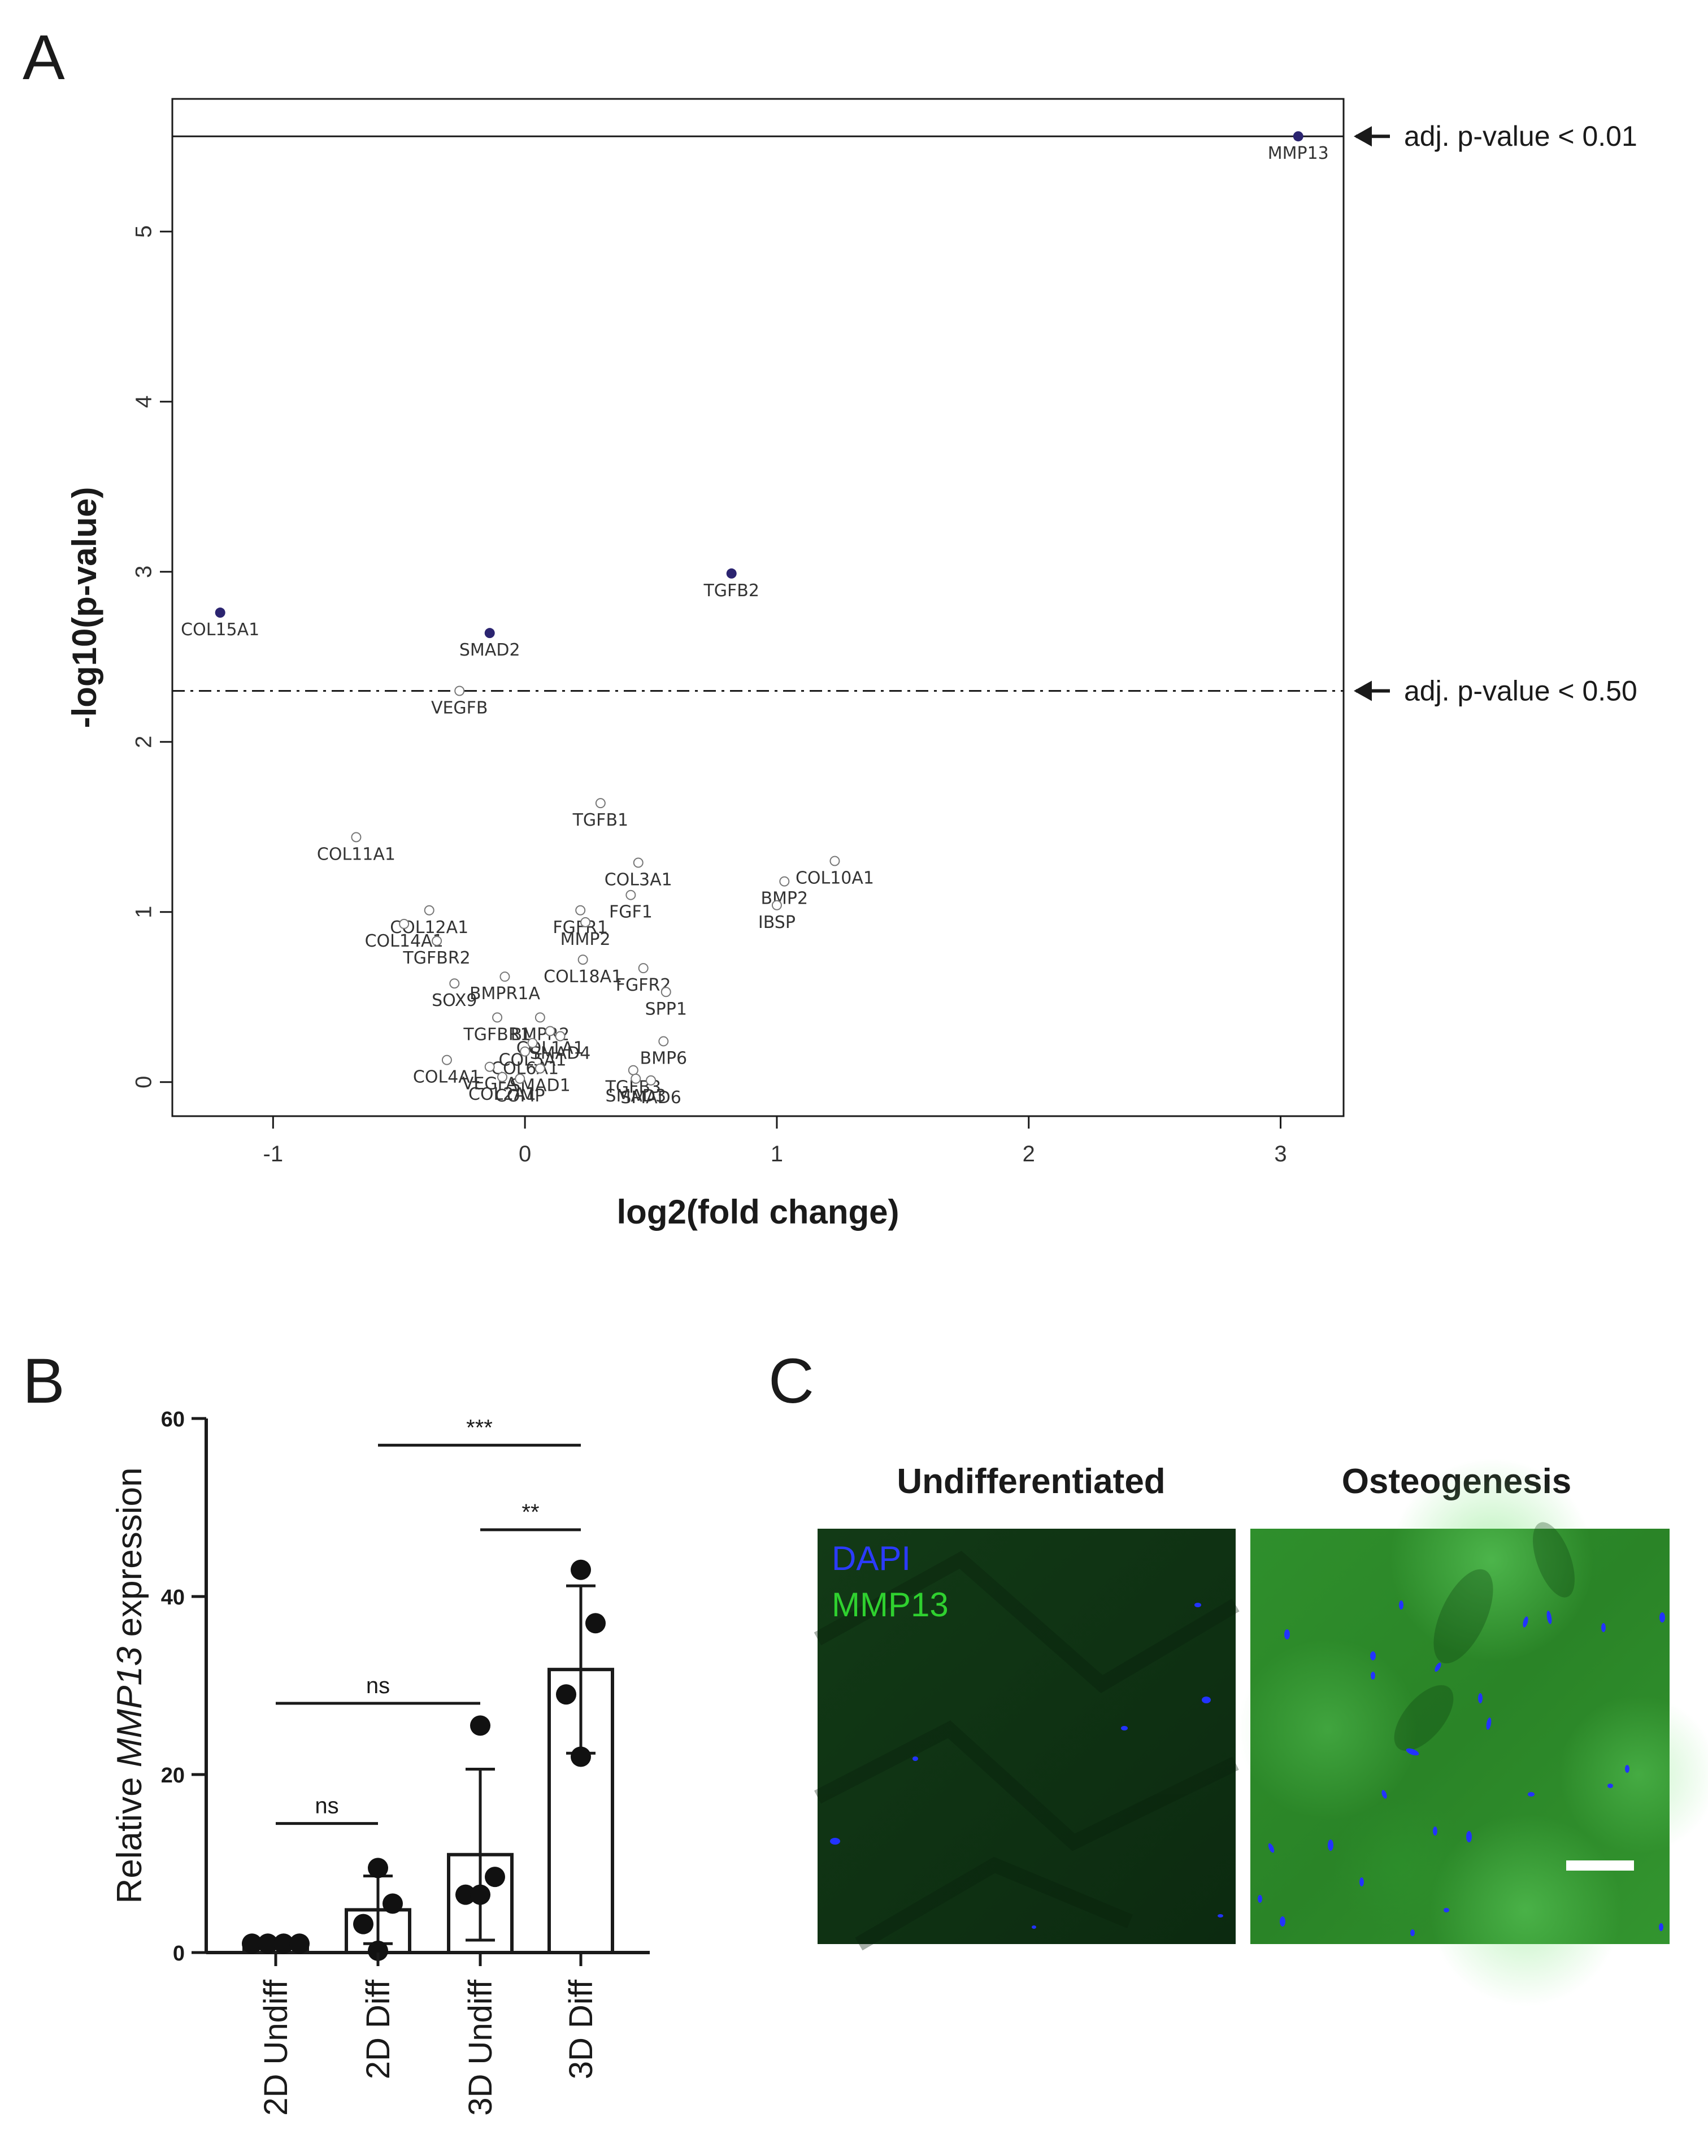 The width and height of the screenshot is (1708, 2156). Describe the element at coordinates (489, 650) in the screenshot. I see `gene-label: SMAD2` at that location.